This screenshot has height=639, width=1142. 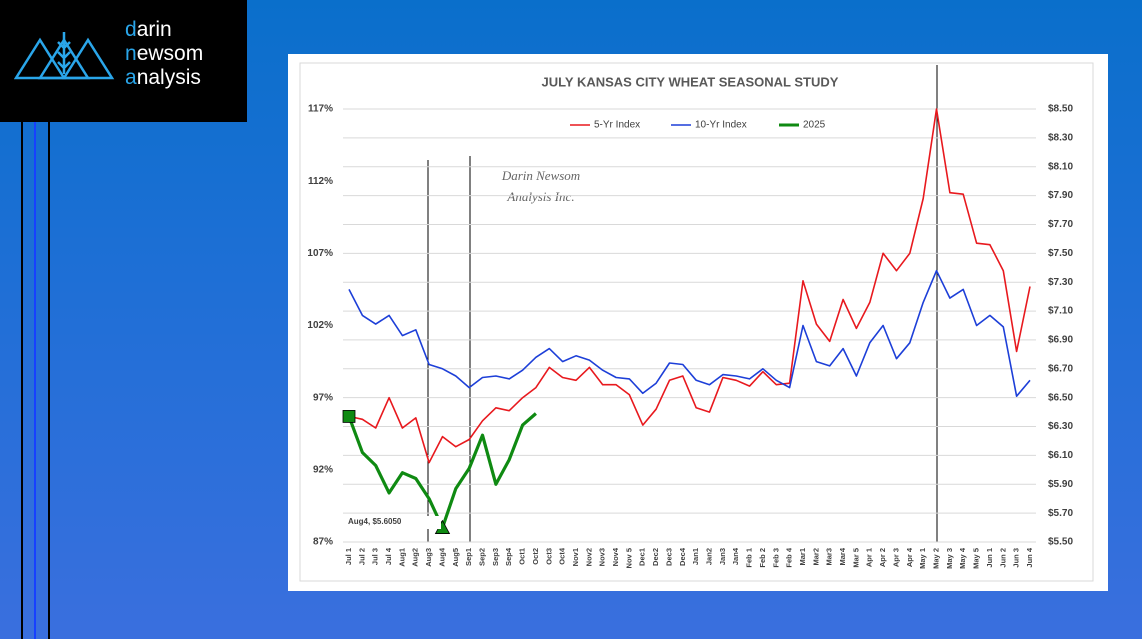 I want to click on x-tick-label: Mar4, so click(x=842, y=556).